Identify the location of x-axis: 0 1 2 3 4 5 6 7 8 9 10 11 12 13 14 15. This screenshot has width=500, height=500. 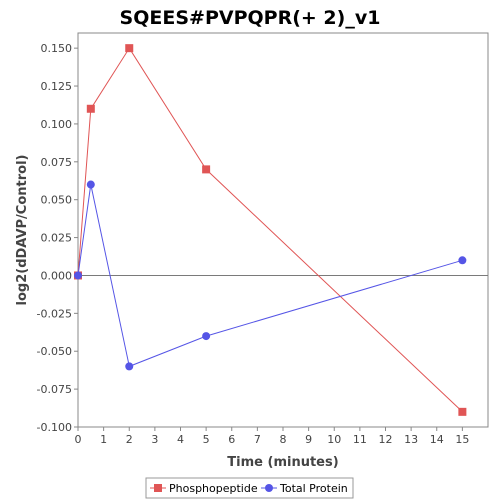
(272, 436).